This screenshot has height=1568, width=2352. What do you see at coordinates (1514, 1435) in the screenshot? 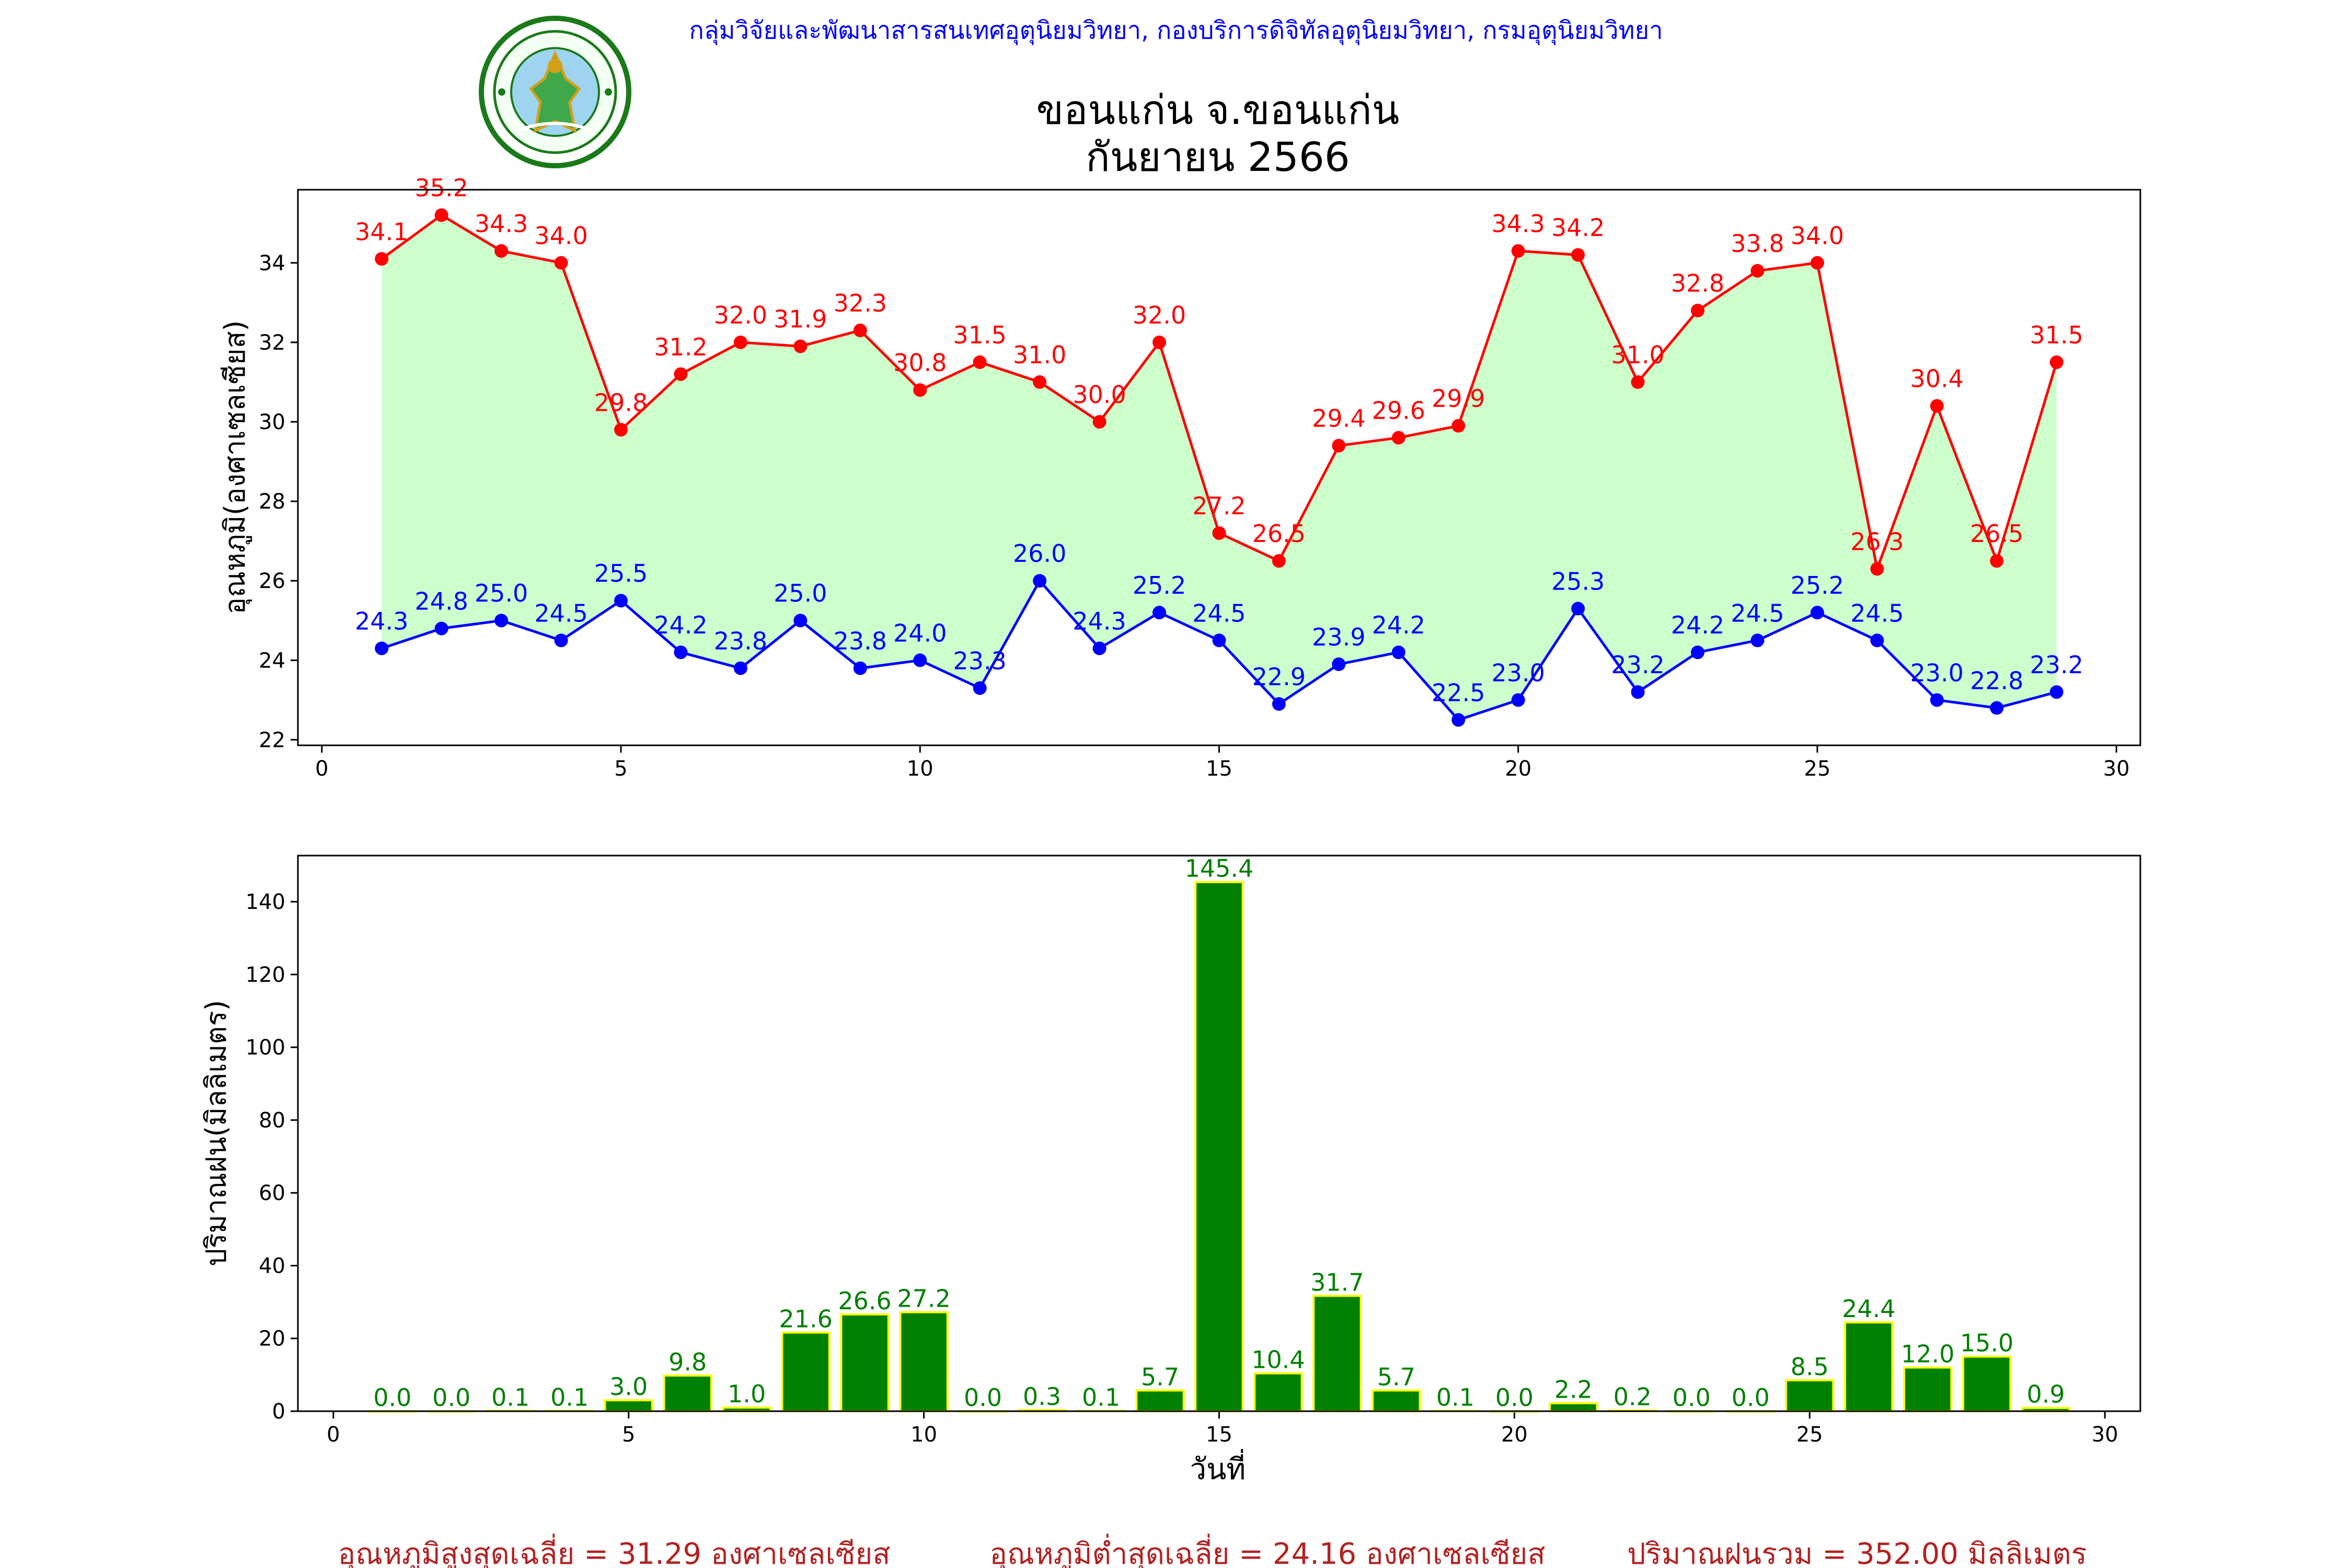
I see `rainfall-x-tick-label: 20` at bounding box center [1514, 1435].